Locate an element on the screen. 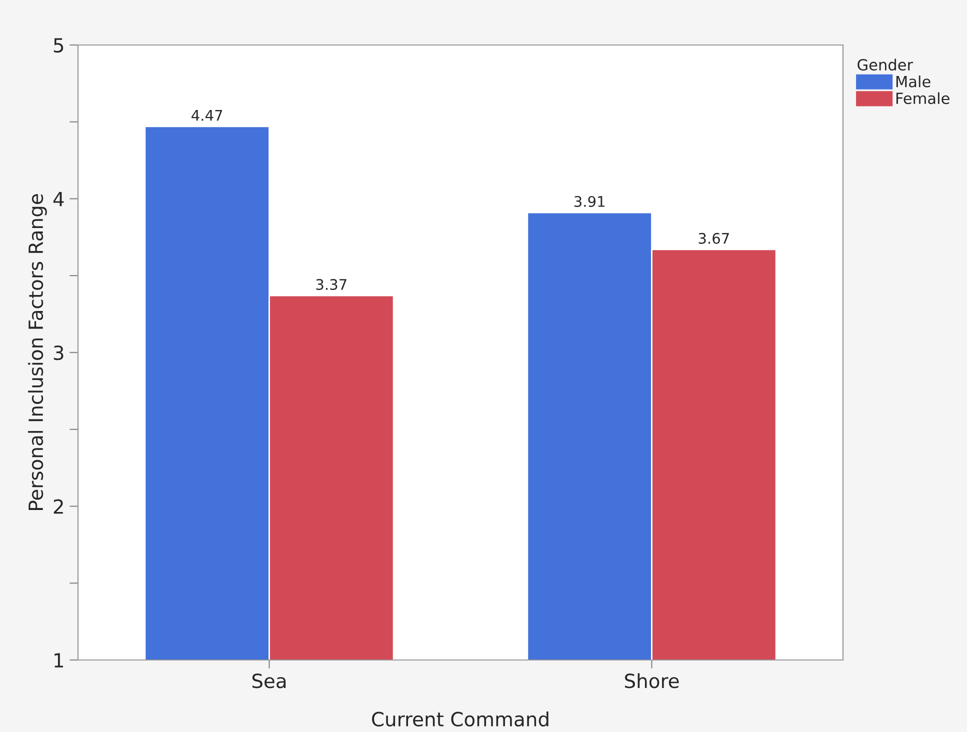 This screenshot has width=967, height=732. data-label: 3.37 is located at coordinates (331, 284).